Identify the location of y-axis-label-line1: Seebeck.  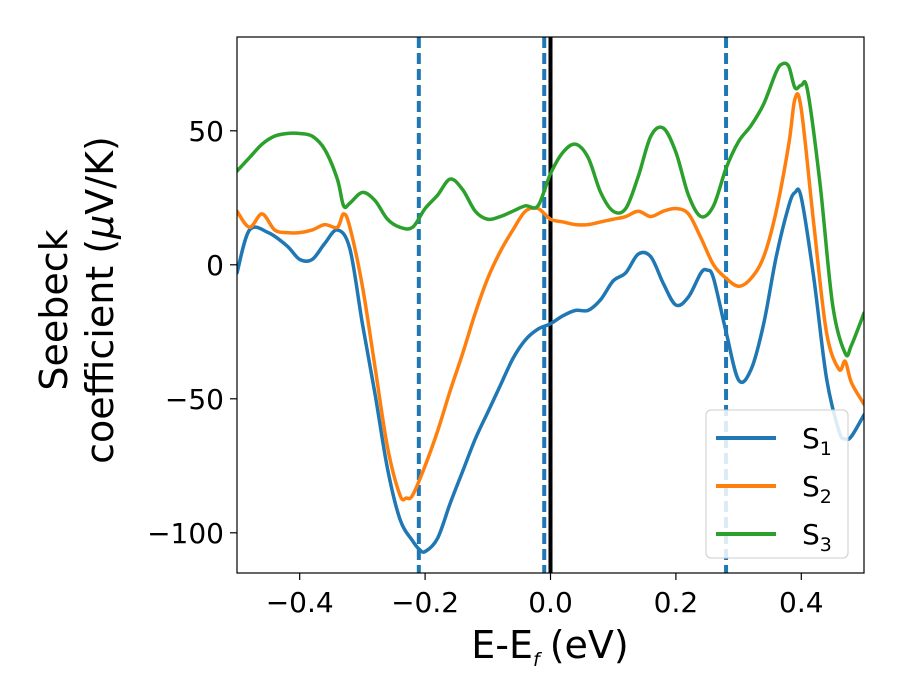
(54, 309).